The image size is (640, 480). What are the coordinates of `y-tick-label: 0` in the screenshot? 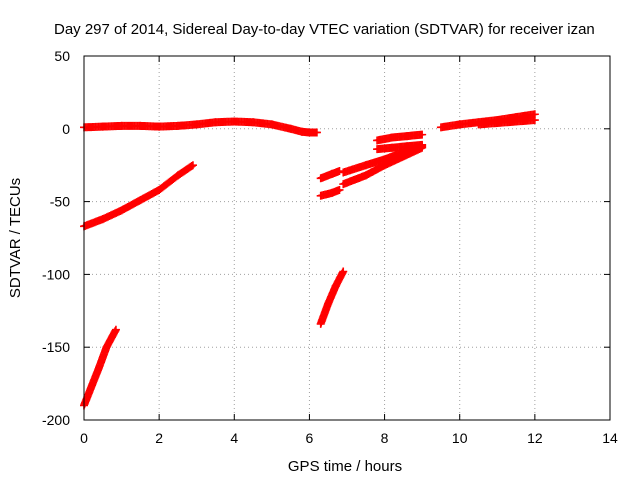 It's located at (66, 129).